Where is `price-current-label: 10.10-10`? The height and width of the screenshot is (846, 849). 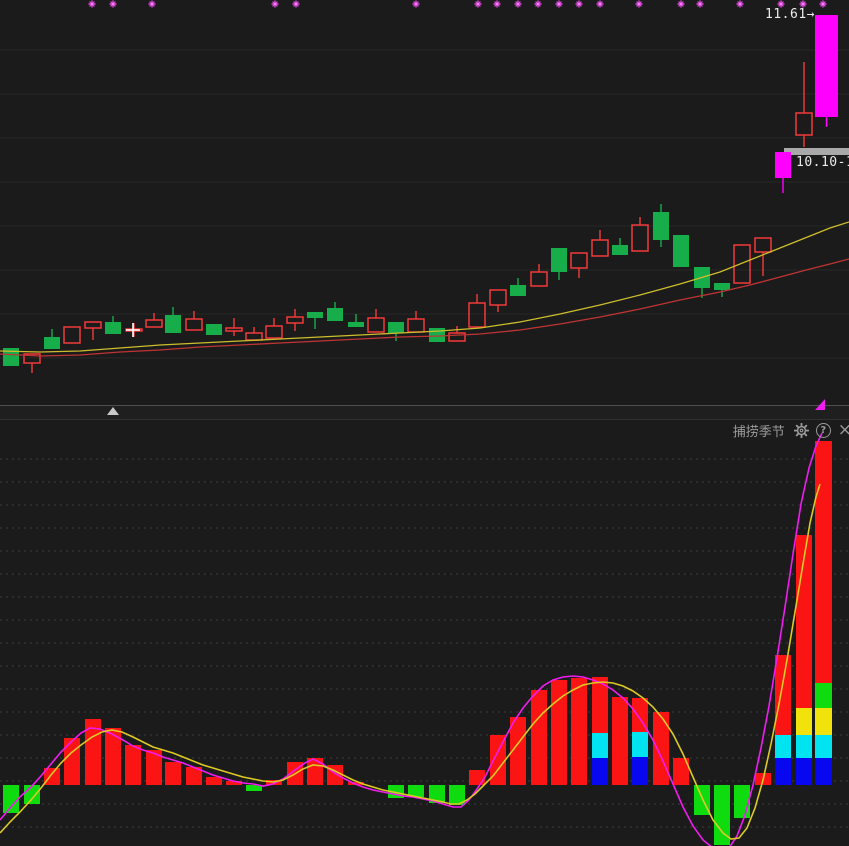
price-current-label: 10.10-10 is located at coordinates (822, 162).